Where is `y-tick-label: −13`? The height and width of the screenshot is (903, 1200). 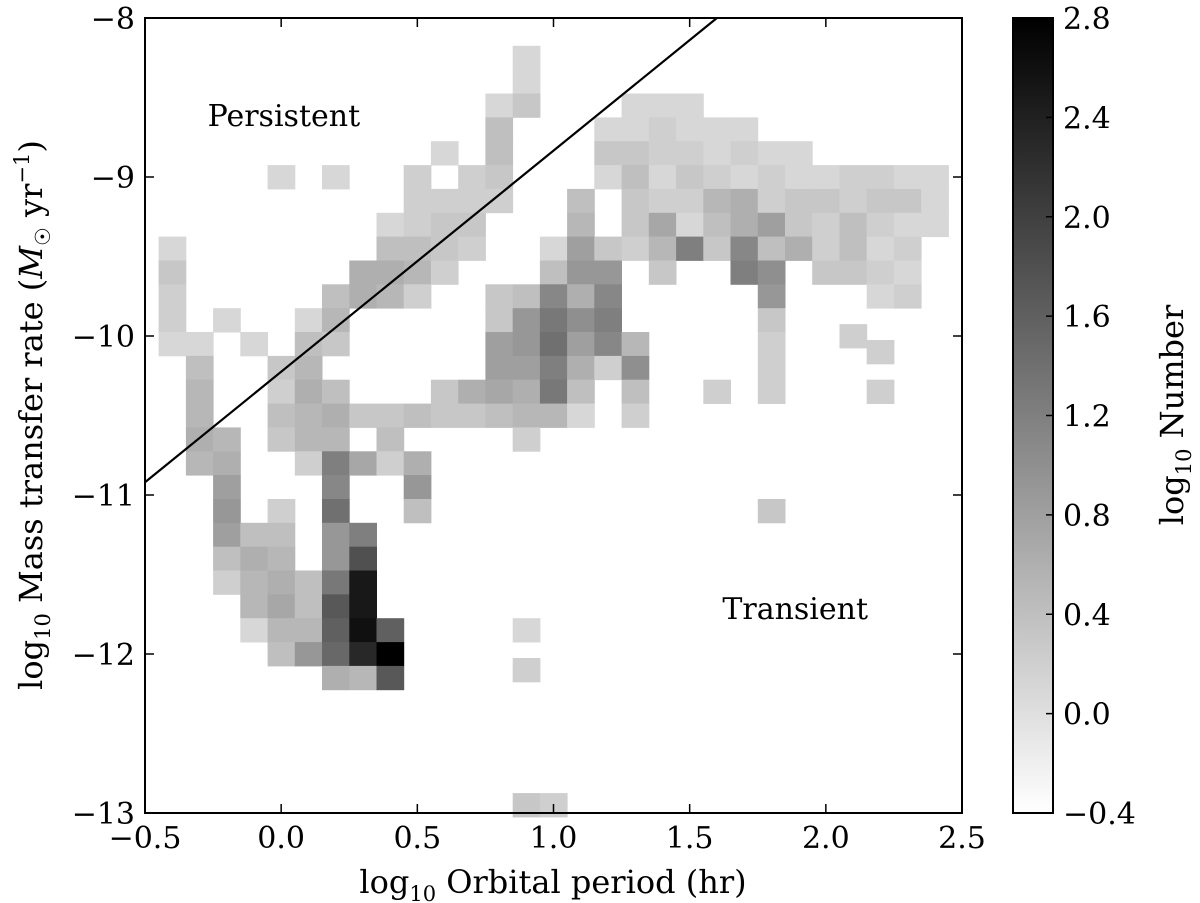
y-tick-label: −13 is located at coordinates (103, 814).